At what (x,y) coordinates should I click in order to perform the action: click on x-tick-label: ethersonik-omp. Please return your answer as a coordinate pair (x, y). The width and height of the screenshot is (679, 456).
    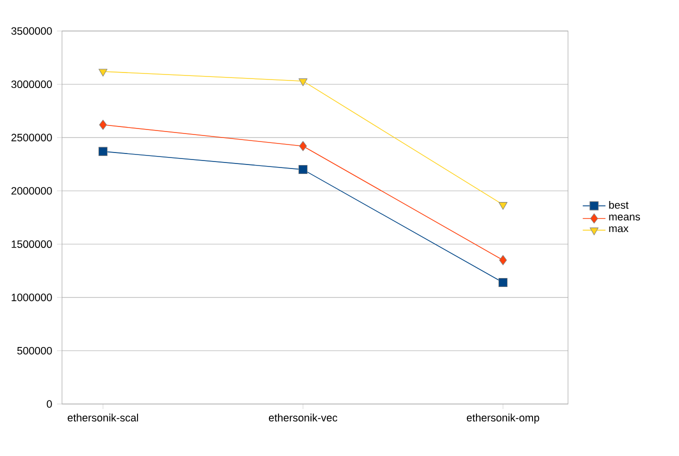
    Looking at the image, I should click on (503, 419).